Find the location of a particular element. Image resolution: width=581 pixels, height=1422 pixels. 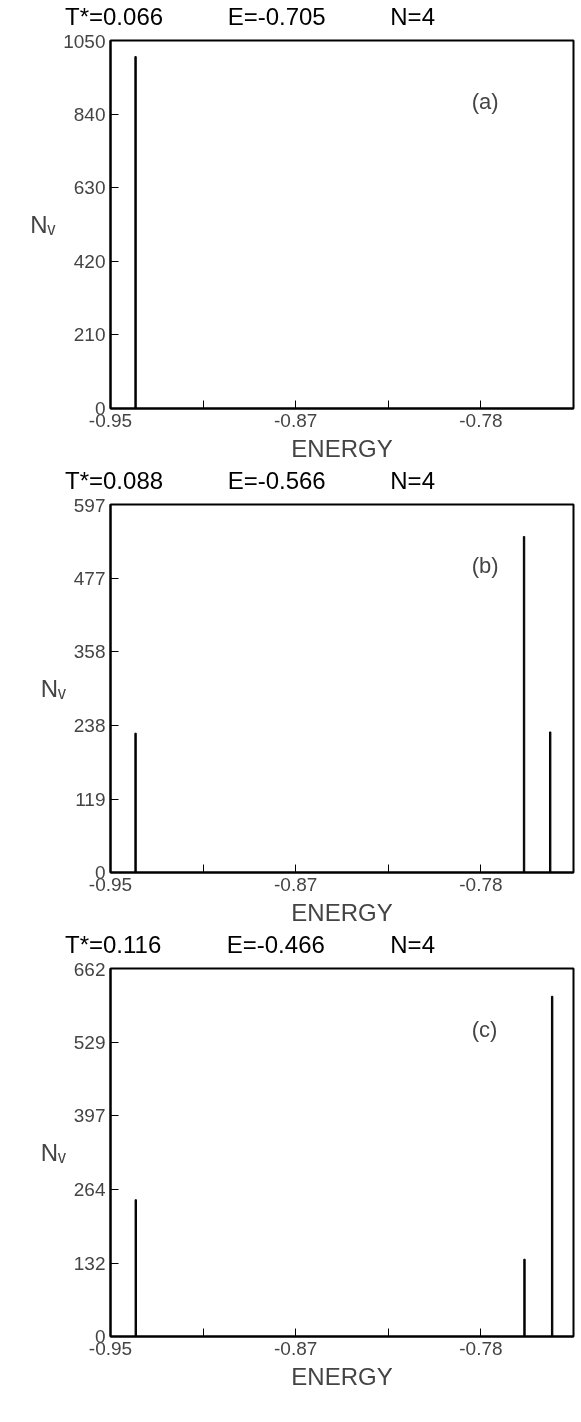

y-tick-label: 397 is located at coordinates (89, 1116).